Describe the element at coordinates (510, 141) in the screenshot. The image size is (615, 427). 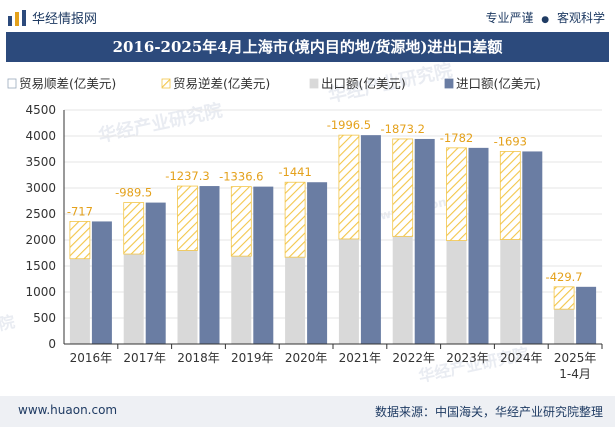
I see `deficit-data-label: -1693` at that location.